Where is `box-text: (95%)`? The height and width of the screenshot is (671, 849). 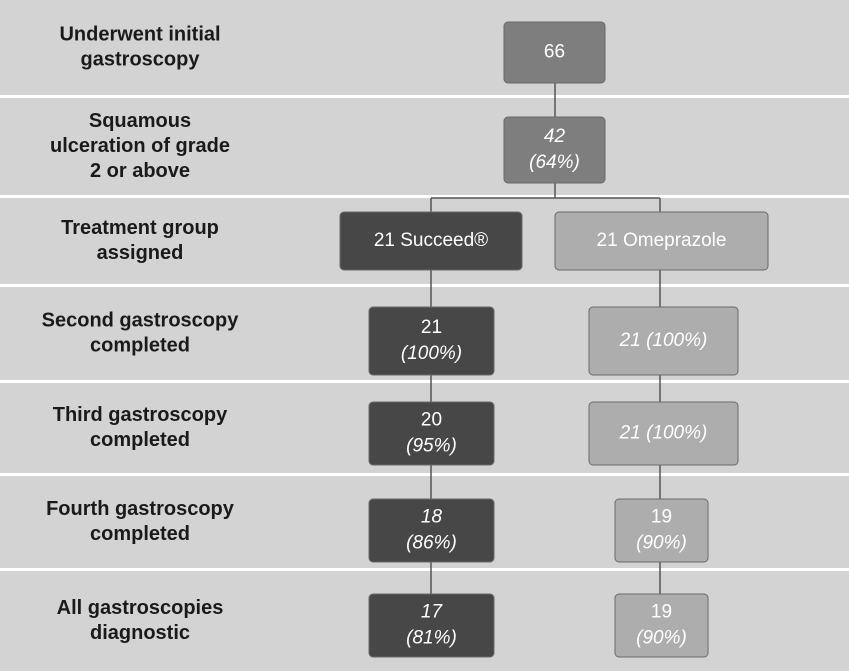 box-text: (95%) is located at coordinates (431, 446).